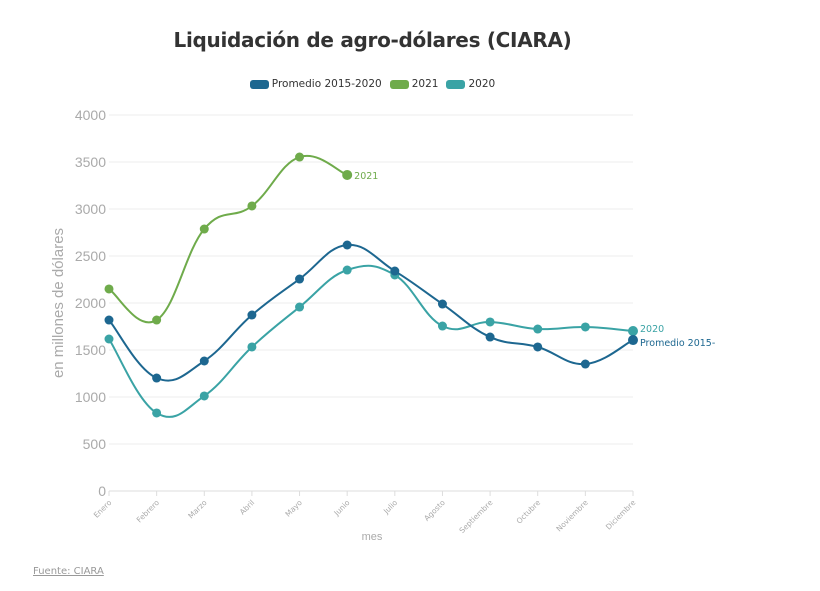 The width and height of the screenshot is (820, 591). Describe the element at coordinates (252, 206) in the screenshot. I see `data-point-2021-abril` at that location.